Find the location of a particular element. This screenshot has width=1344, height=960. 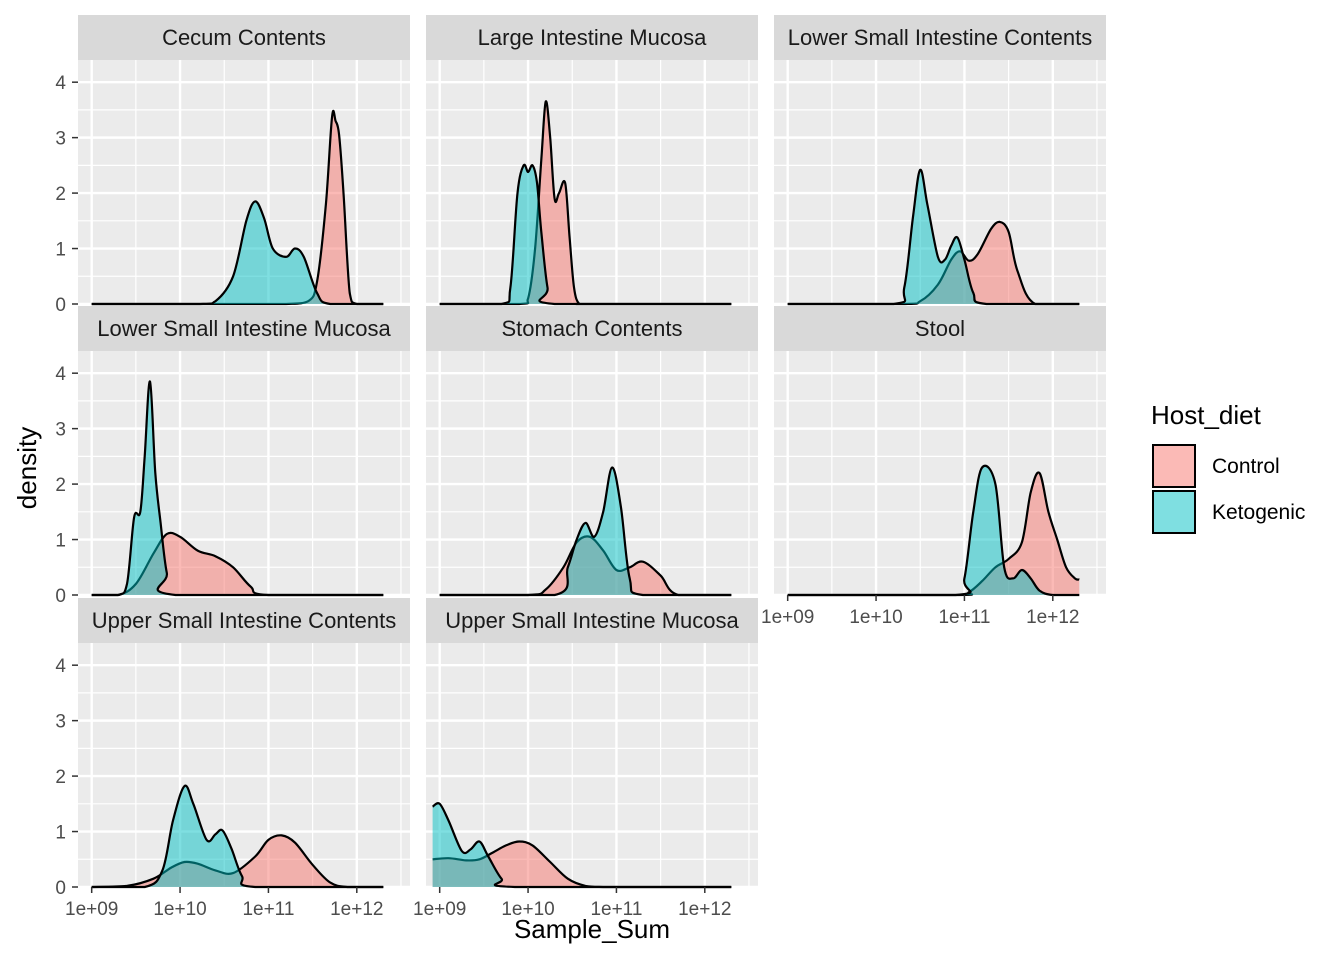

legend-label-control: Control is located at coordinates (1246, 466).